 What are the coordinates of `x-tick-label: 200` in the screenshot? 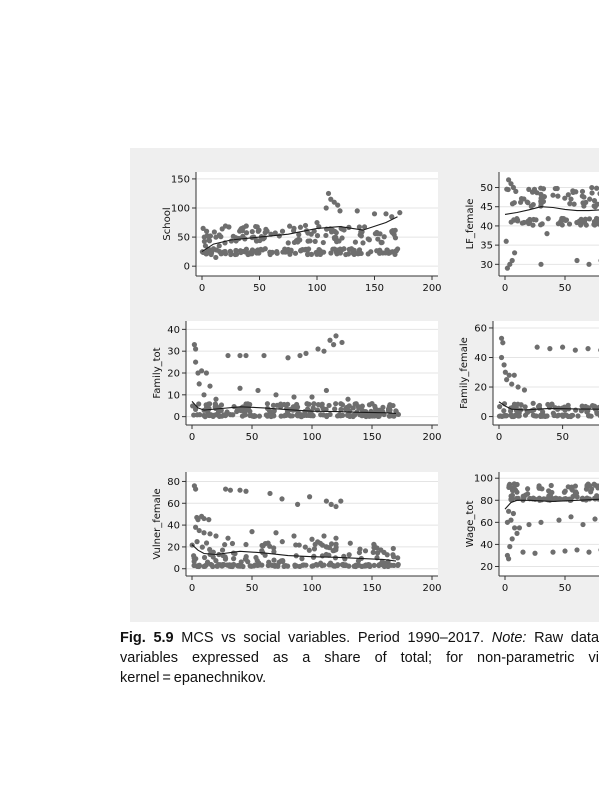 It's located at (431, 437).